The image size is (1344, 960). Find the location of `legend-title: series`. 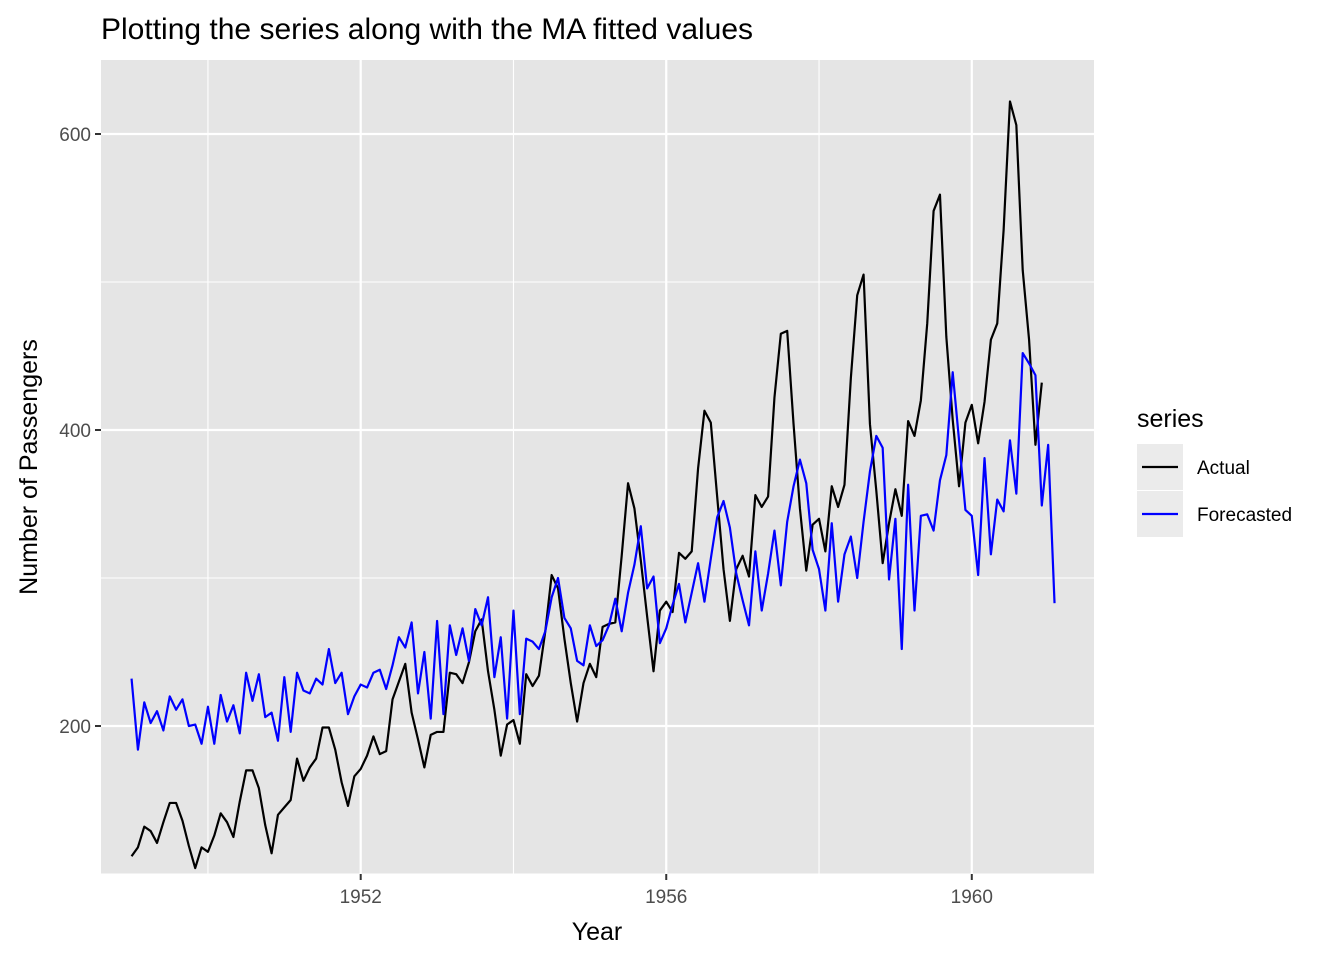

legend-title: series is located at coordinates (1170, 419).